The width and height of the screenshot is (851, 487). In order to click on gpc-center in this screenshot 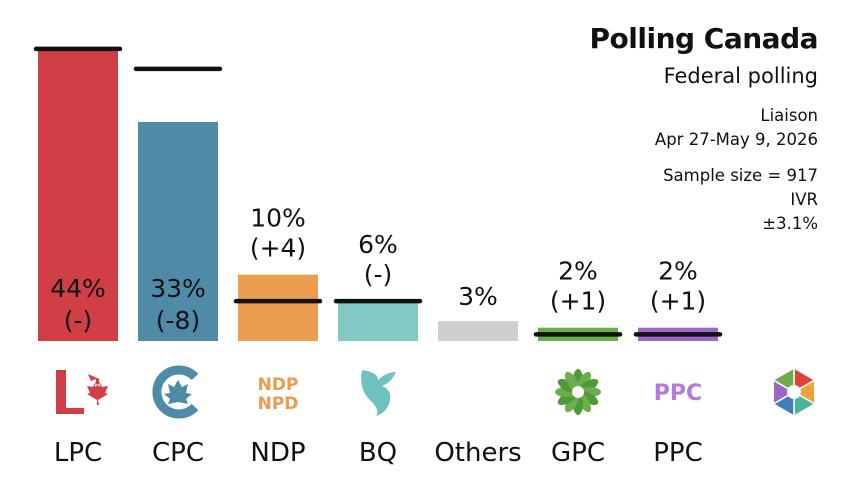, I will do `click(578, 392)`.